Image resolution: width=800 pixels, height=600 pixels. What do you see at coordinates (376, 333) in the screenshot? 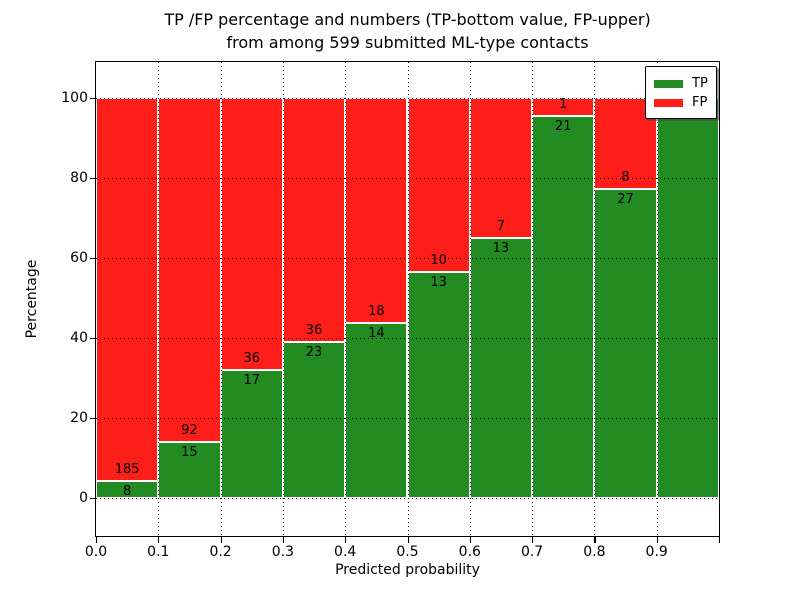
I see `tp-count-label: 14` at bounding box center [376, 333].